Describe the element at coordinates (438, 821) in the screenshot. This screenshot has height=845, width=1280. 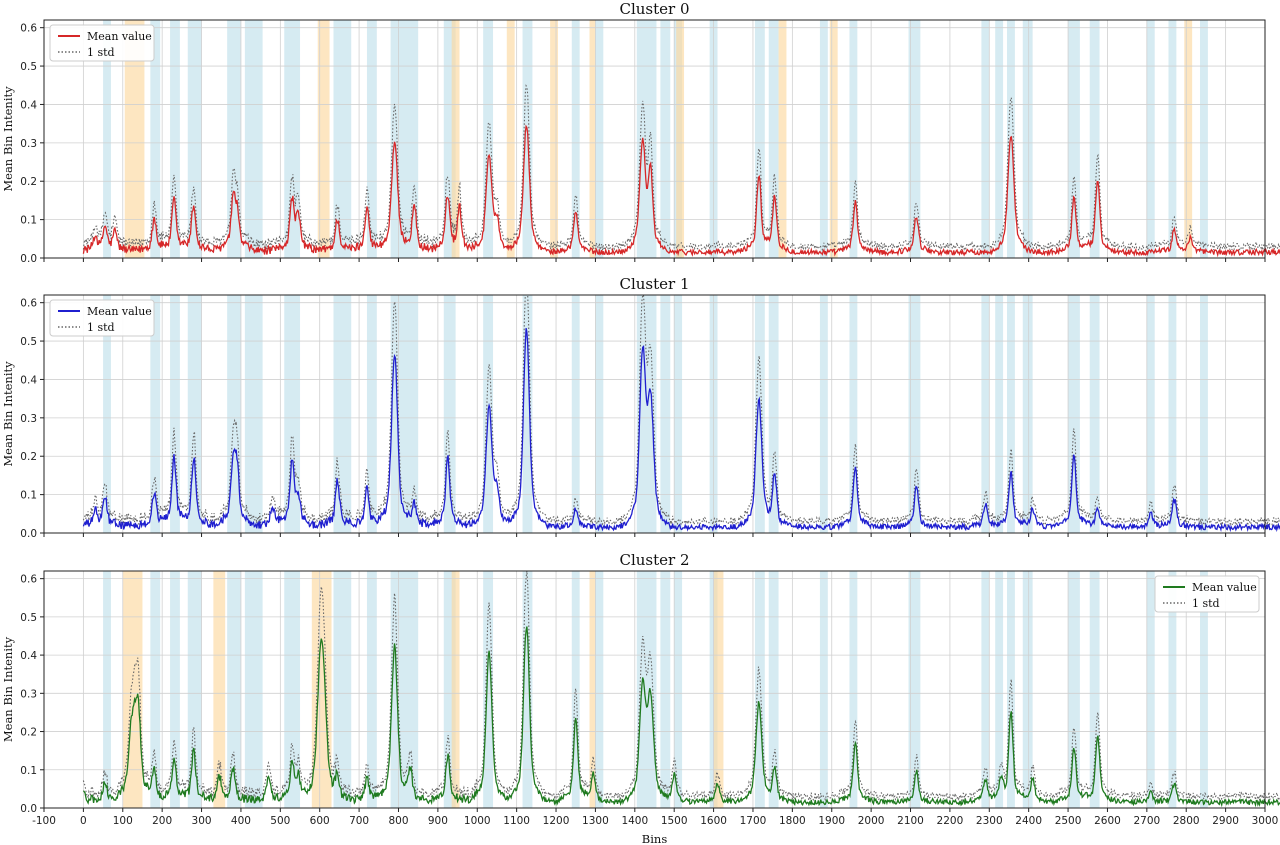
I see `x-tick-label: 900` at that location.